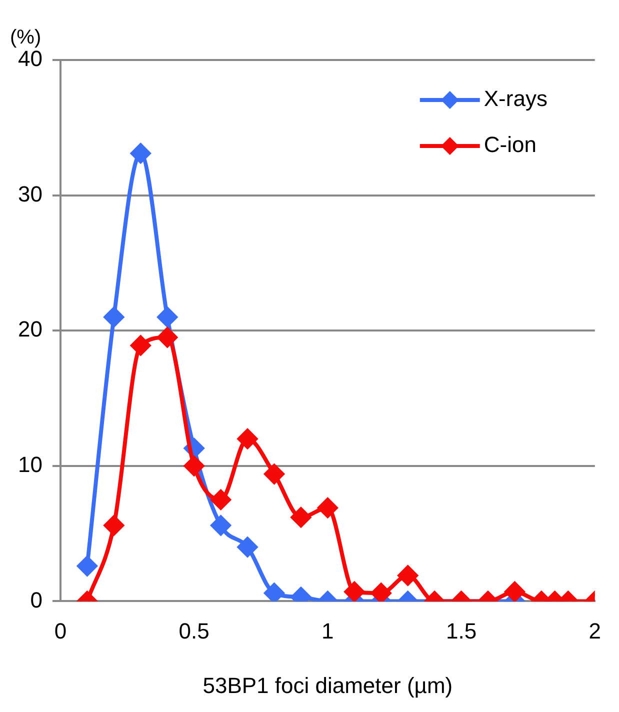 The width and height of the screenshot is (619, 712). What do you see at coordinates (461, 631) in the screenshot?
I see `x-tick-label: 1.5` at bounding box center [461, 631].